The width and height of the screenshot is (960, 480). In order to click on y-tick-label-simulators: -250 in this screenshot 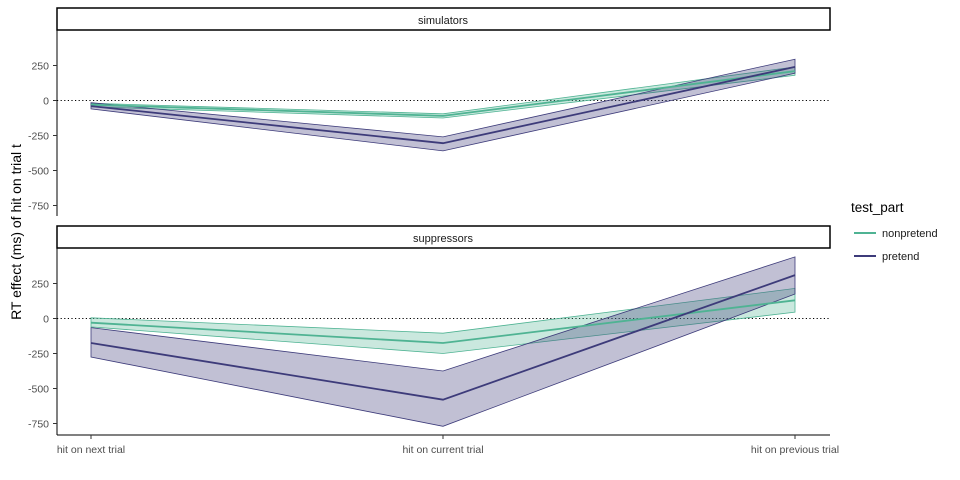, I will do `click(38, 137)`.